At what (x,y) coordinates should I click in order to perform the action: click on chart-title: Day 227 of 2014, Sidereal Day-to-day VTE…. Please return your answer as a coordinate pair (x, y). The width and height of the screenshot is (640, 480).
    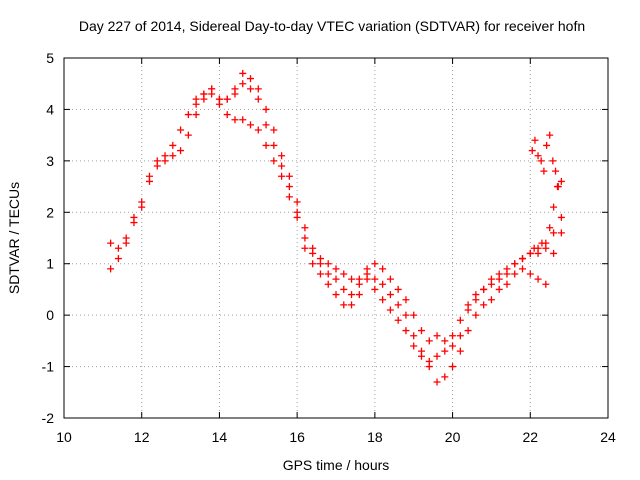
    Looking at the image, I should click on (332, 26).